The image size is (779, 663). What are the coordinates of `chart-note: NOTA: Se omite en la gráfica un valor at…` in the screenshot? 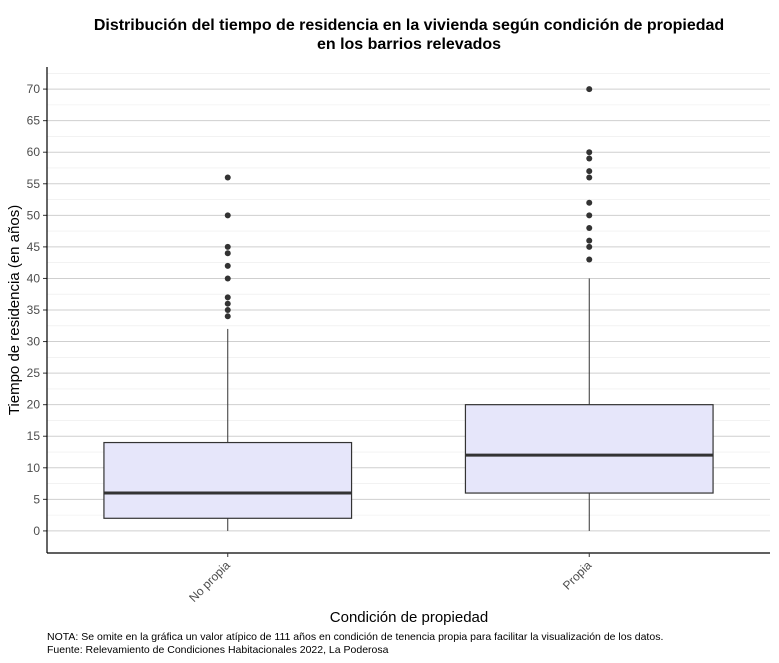 It's located at (355, 637).